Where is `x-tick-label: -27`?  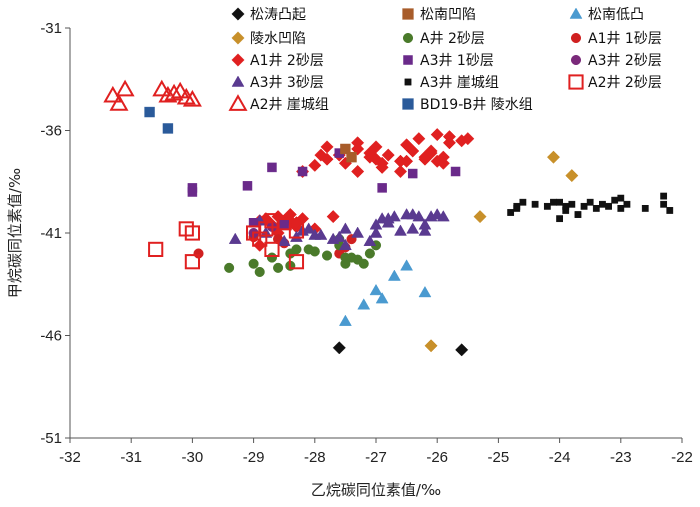
x-tick-label: -27 is located at coordinates (376, 457).